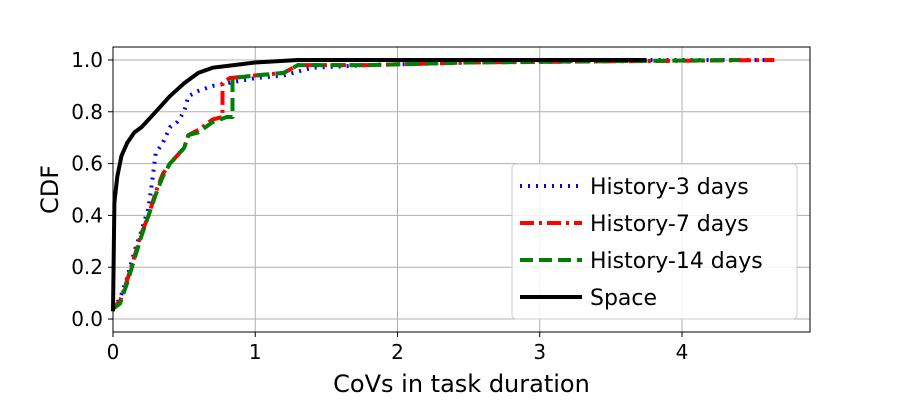  I want to click on legend-label-history-7-days: History-7 days, so click(669, 224).